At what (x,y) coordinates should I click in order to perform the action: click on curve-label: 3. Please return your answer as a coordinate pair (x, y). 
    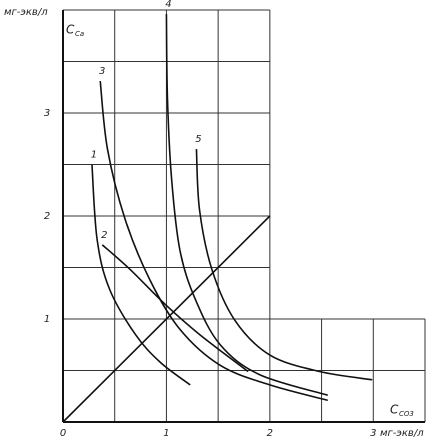
    Looking at the image, I should click on (102, 71).